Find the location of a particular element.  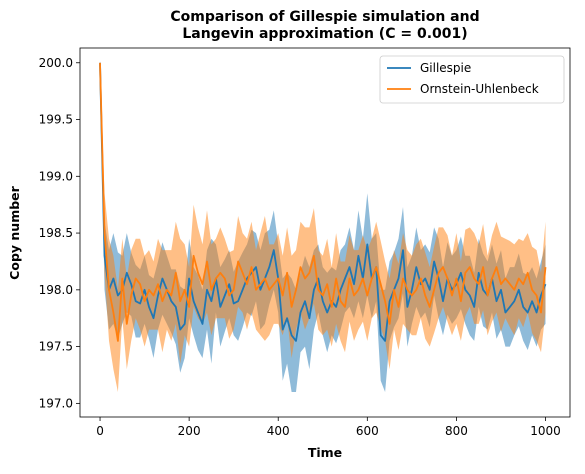

y-tick-label: 198.5 is located at coordinates (56, 233).